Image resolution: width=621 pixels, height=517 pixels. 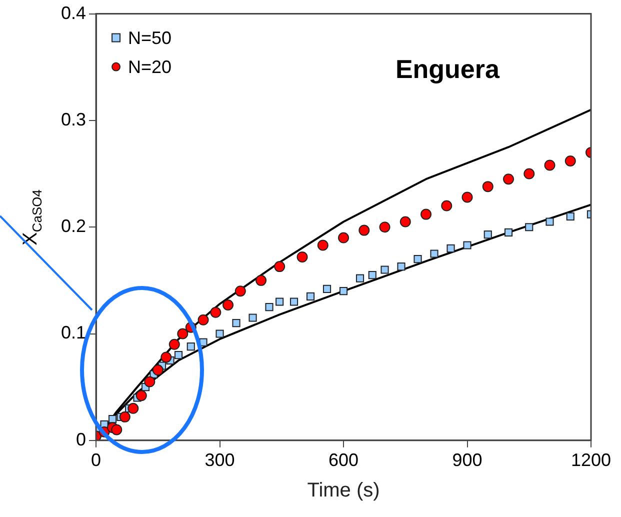 I want to click on x-tick-label: 900, so click(x=467, y=460).